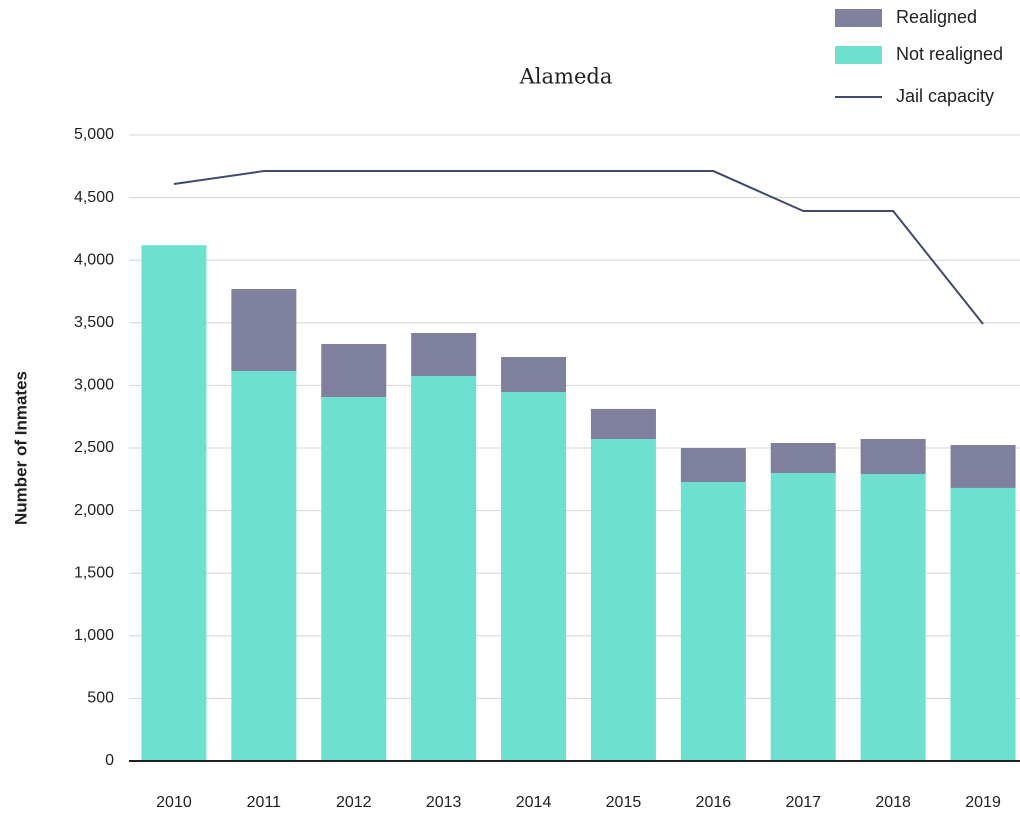 The width and height of the screenshot is (1020, 816). Describe the element at coordinates (945, 96) in the screenshot. I see `legend-label: Jail capacity` at that location.